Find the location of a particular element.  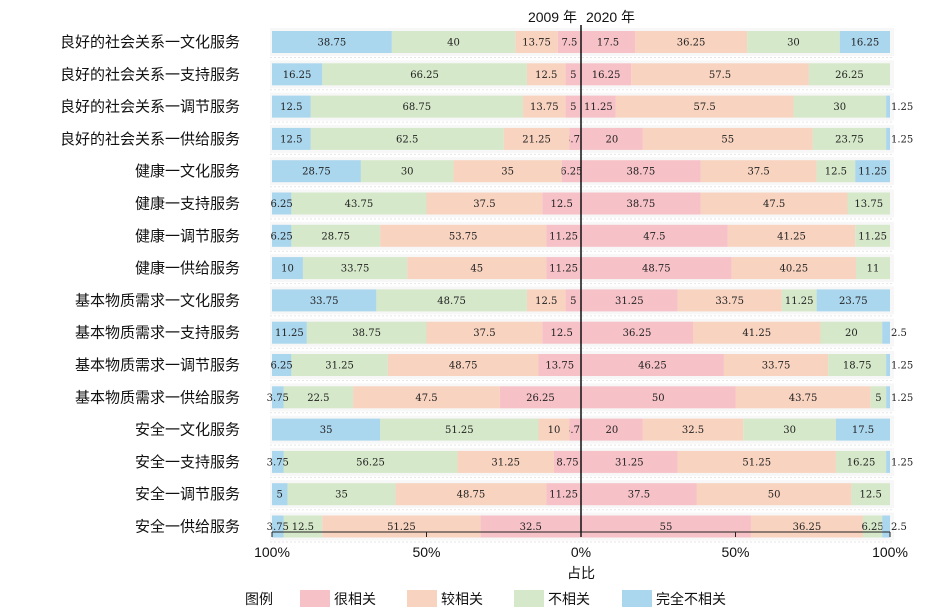

data-label: 31.25 is located at coordinates (505, 462).